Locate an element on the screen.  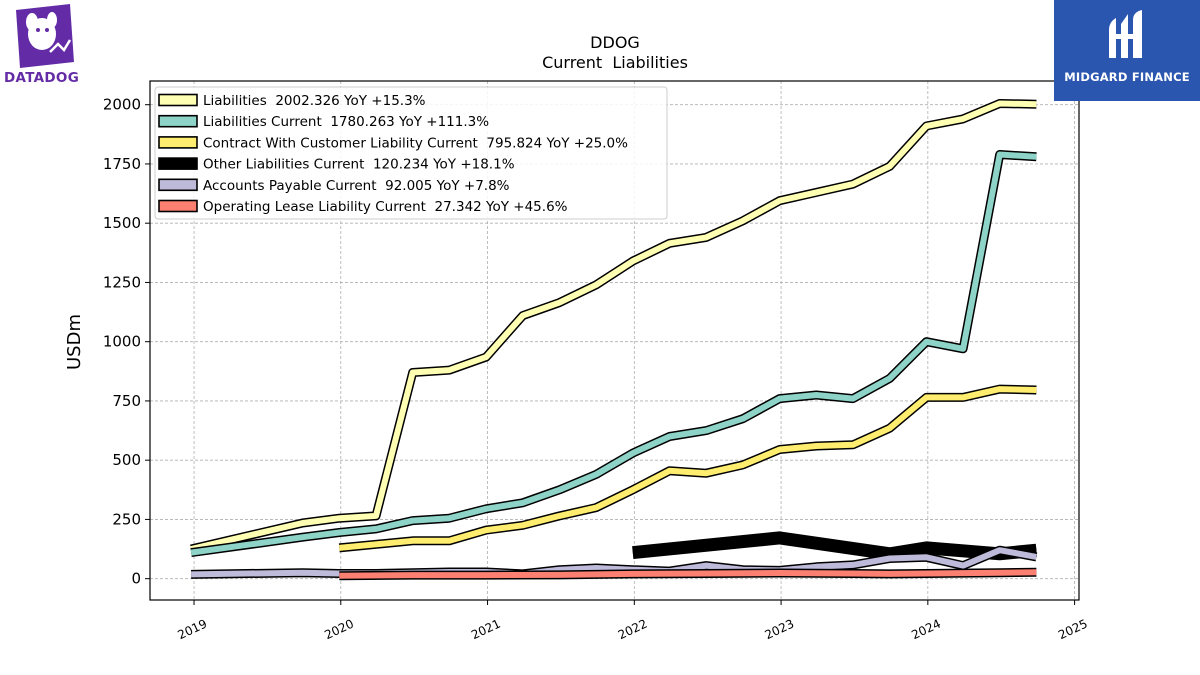
x-tick-label: 2020 is located at coordinates (339, 630).